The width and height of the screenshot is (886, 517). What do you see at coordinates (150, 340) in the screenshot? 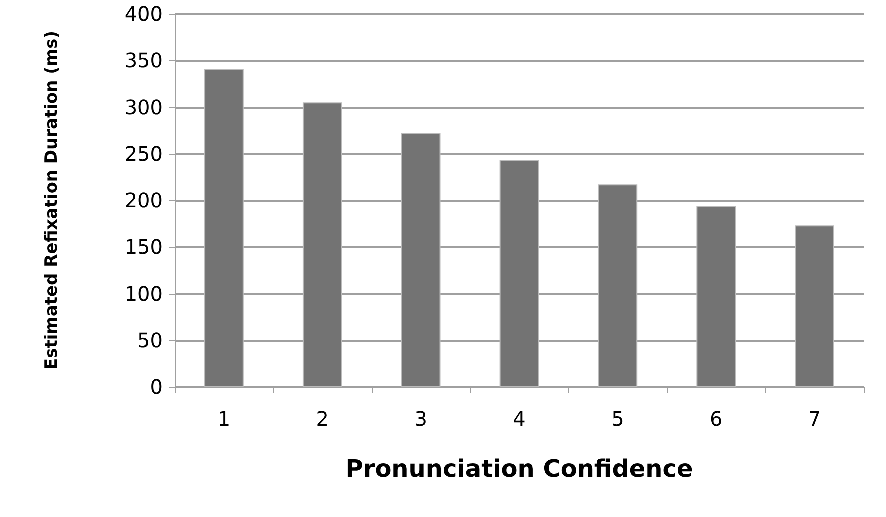
I see `y-tick-label: 50` at bounding box center [150, 340].